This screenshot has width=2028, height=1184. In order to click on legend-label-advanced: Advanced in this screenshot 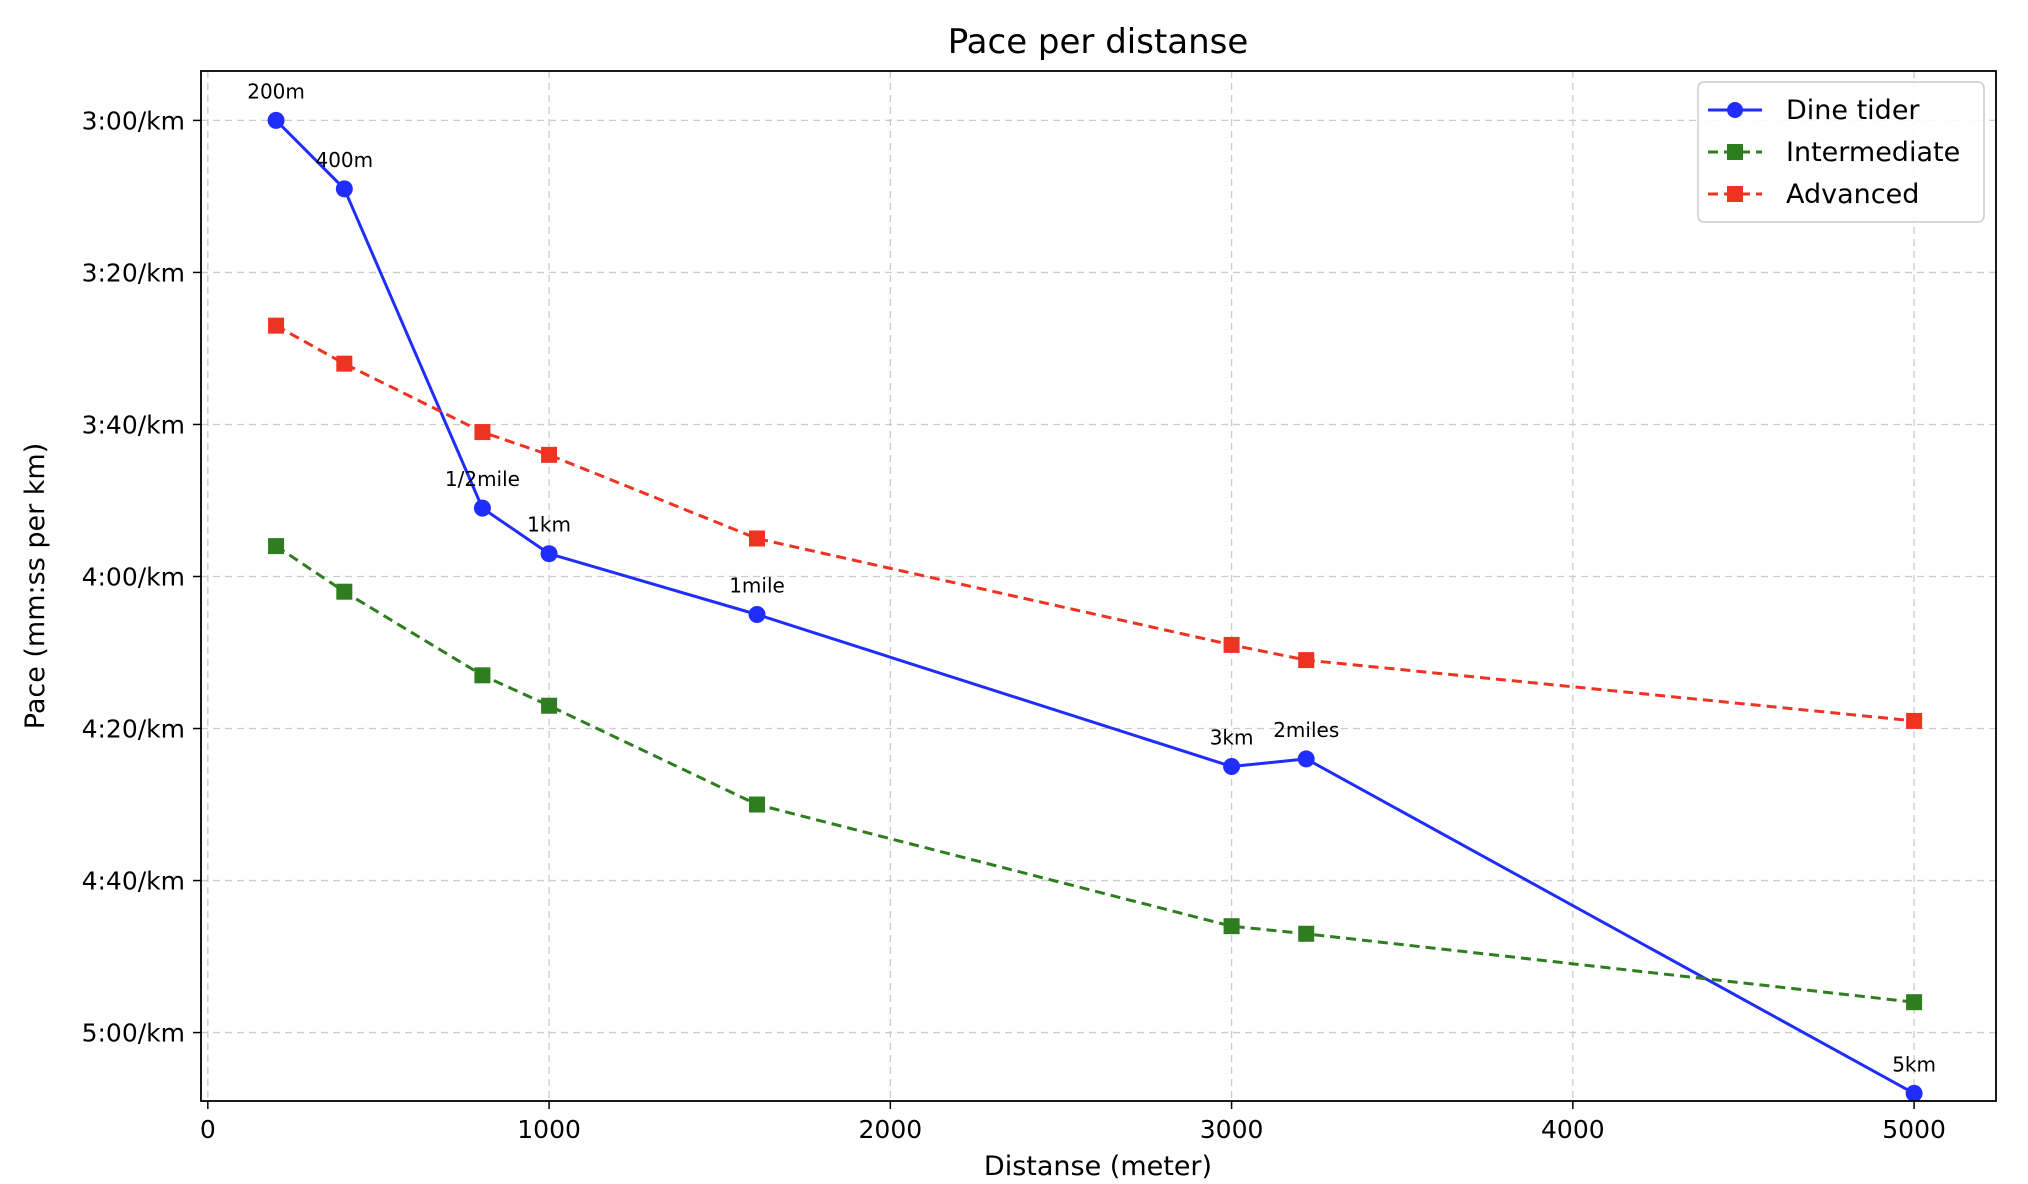, I will do `click(1852, 194)`.